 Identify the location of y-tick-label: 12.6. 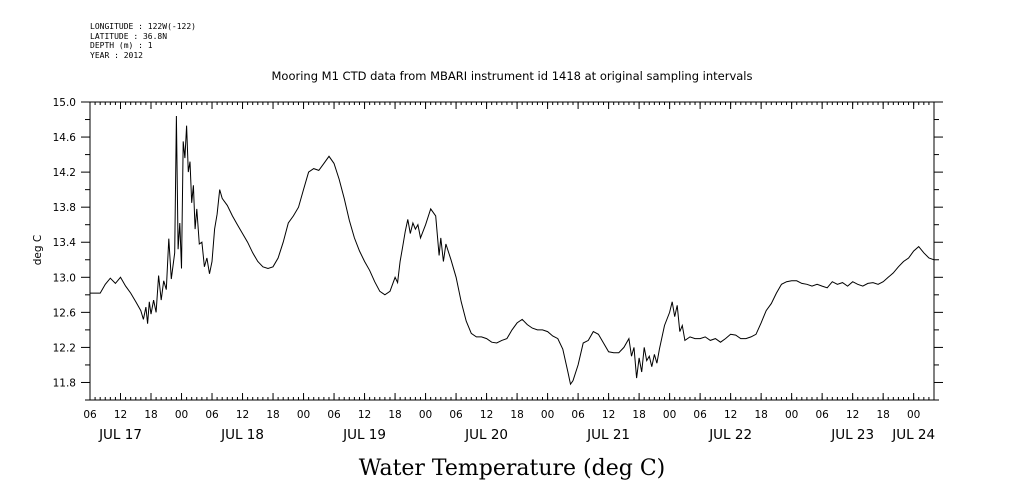
(65, 313).